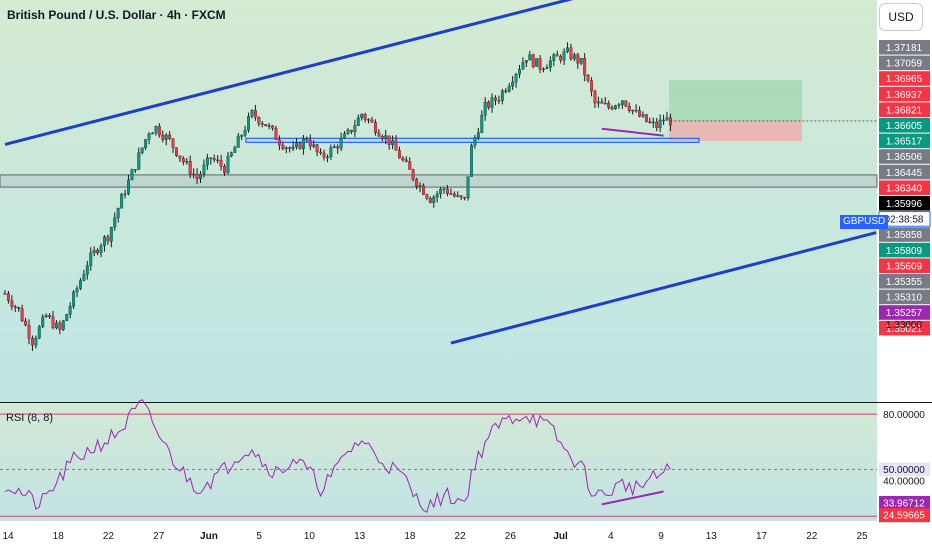  I want to click on rsi-divergence-line, so click(632, 498).